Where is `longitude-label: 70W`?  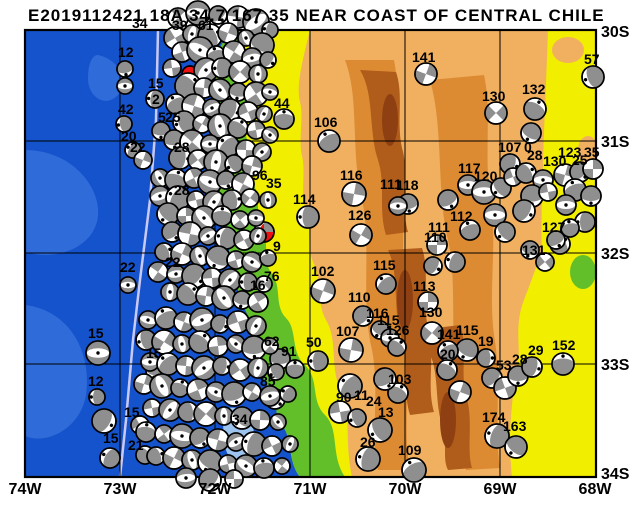
longitude-label: 70W is located at coordinates (406, 489).